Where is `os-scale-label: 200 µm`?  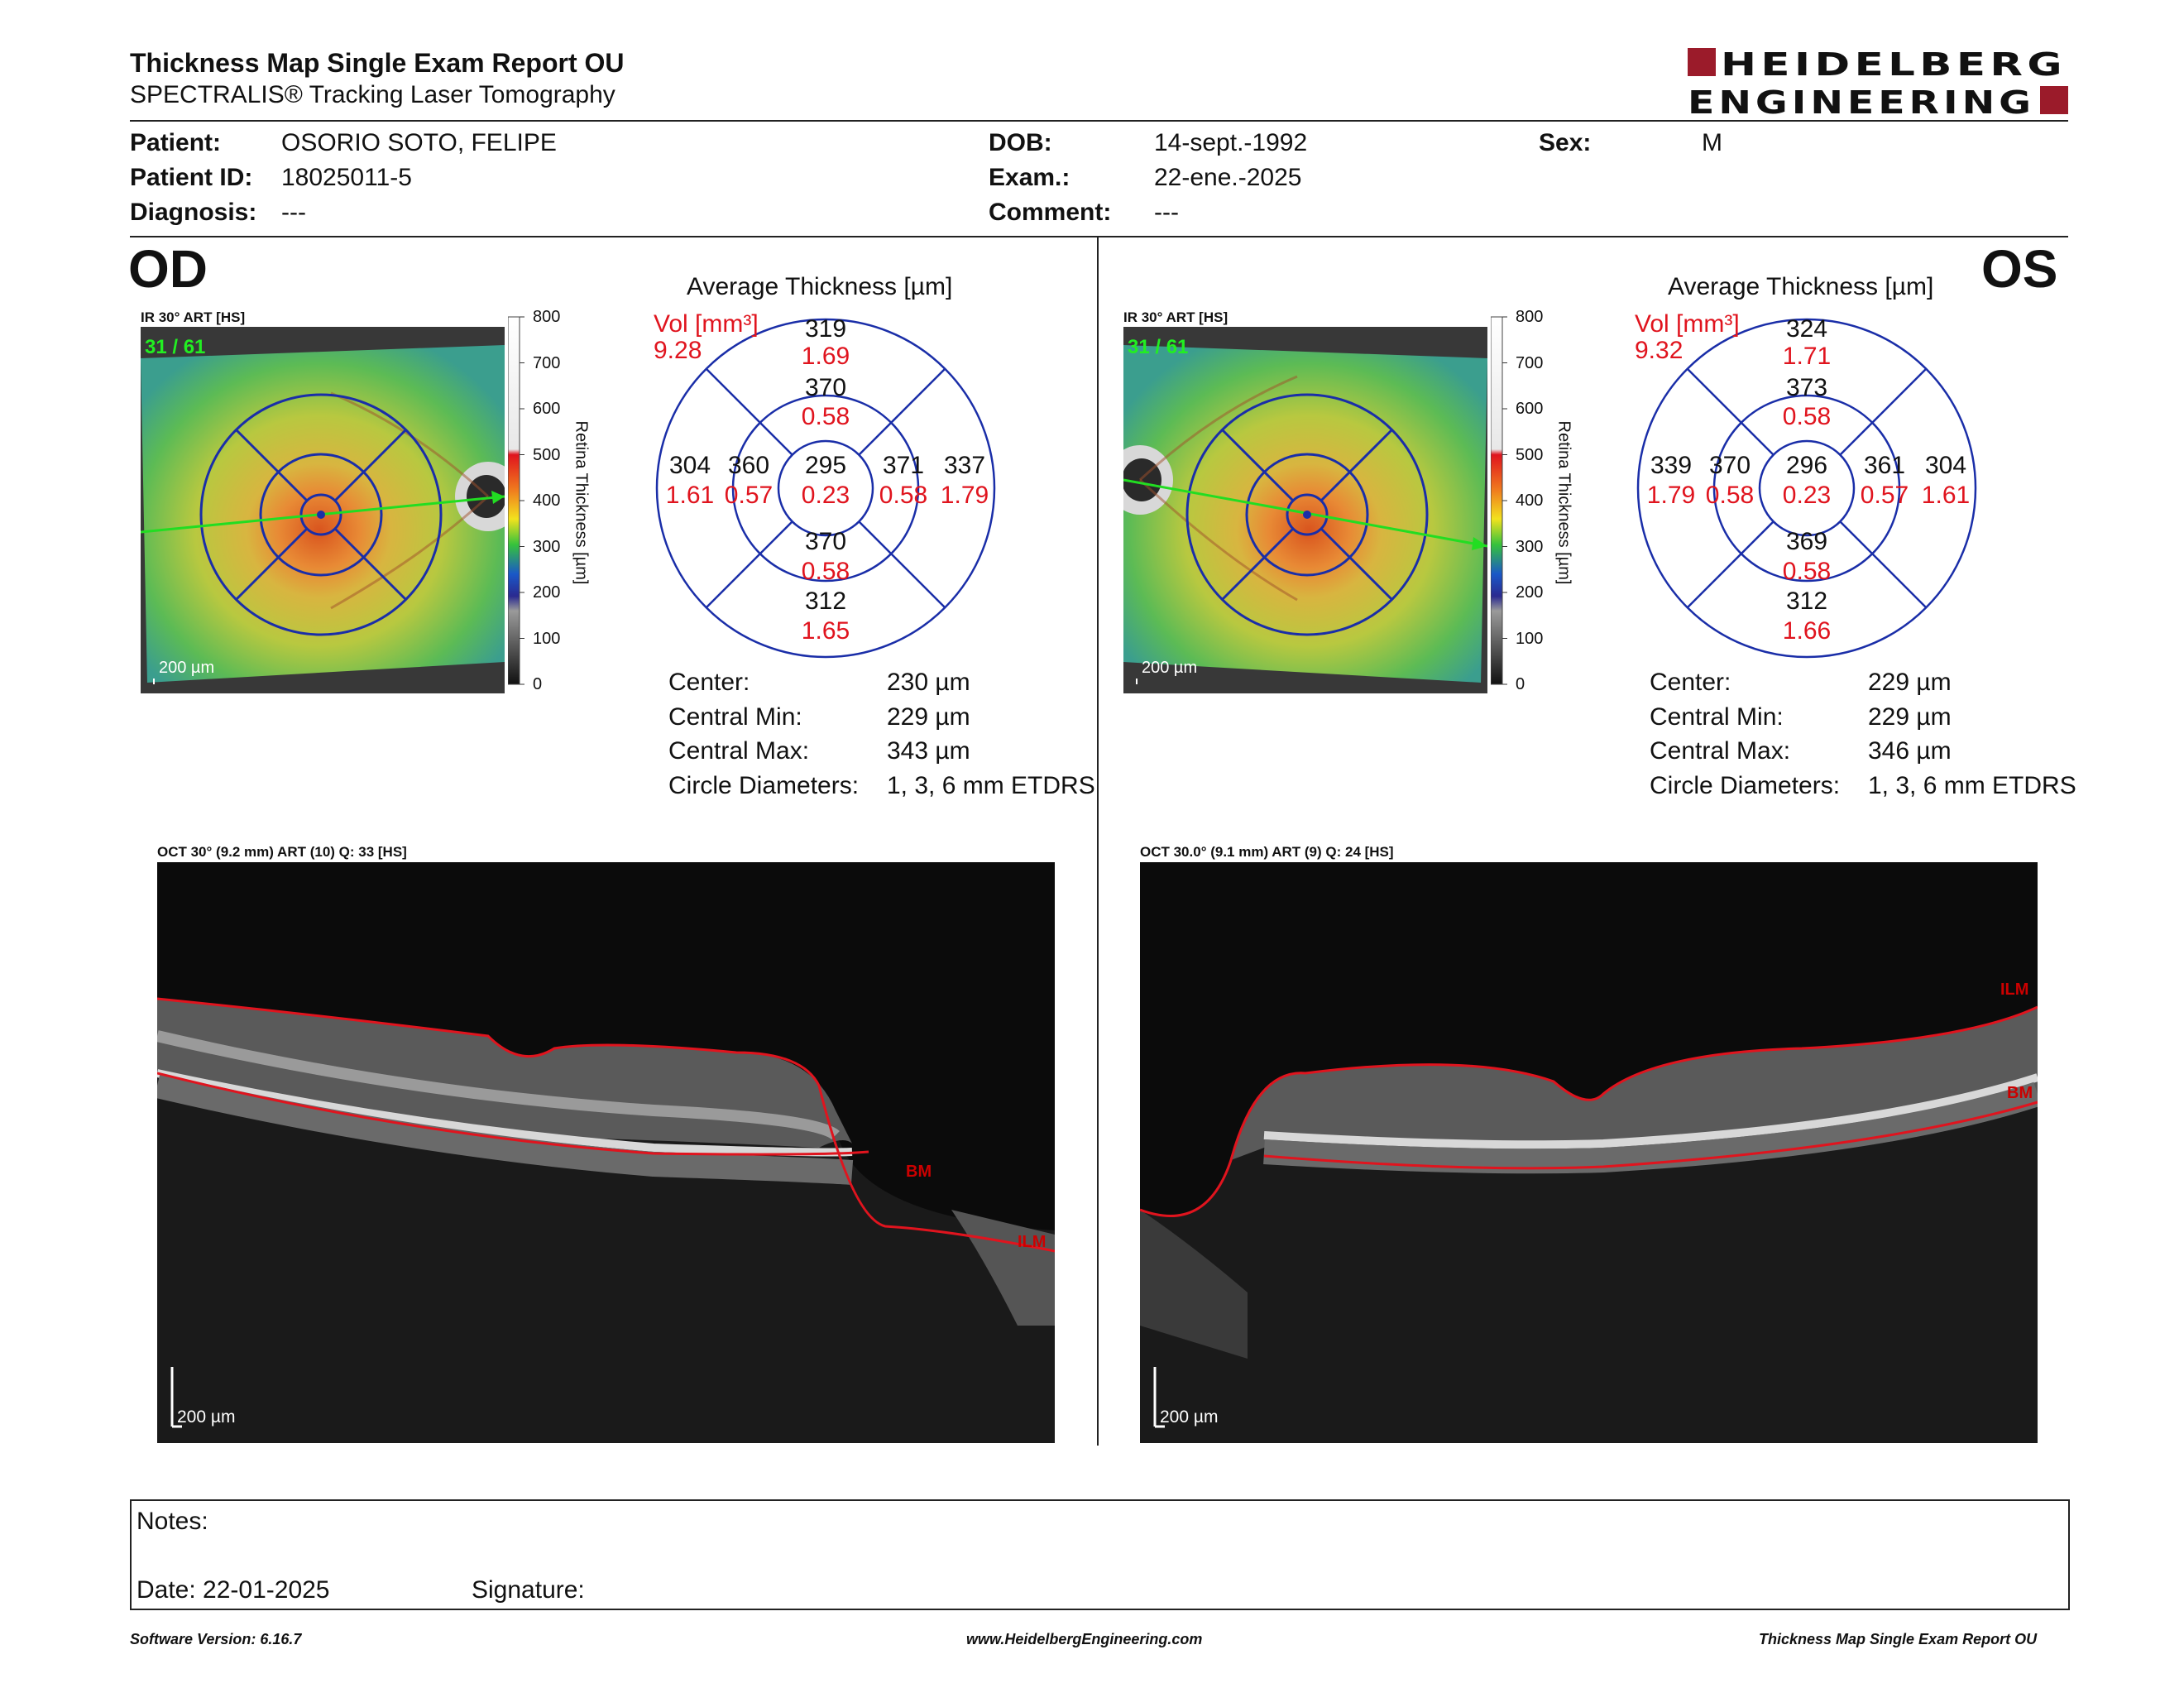
os-scale-label: 200 µm is located at coordinates (1169, 668).